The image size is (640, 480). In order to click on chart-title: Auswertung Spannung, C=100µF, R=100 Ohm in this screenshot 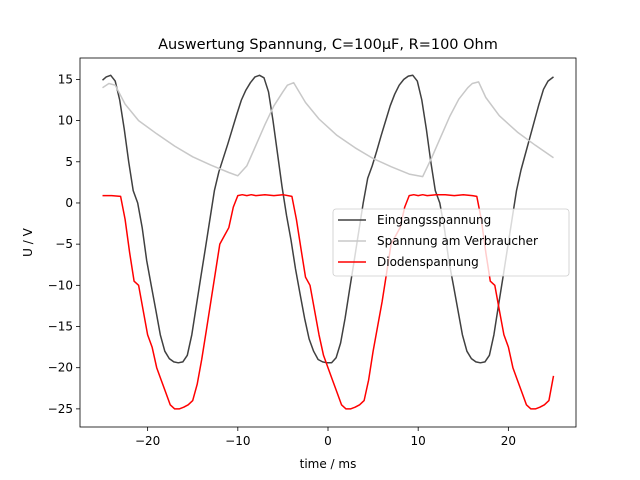, I will do `click(328, 45)`.